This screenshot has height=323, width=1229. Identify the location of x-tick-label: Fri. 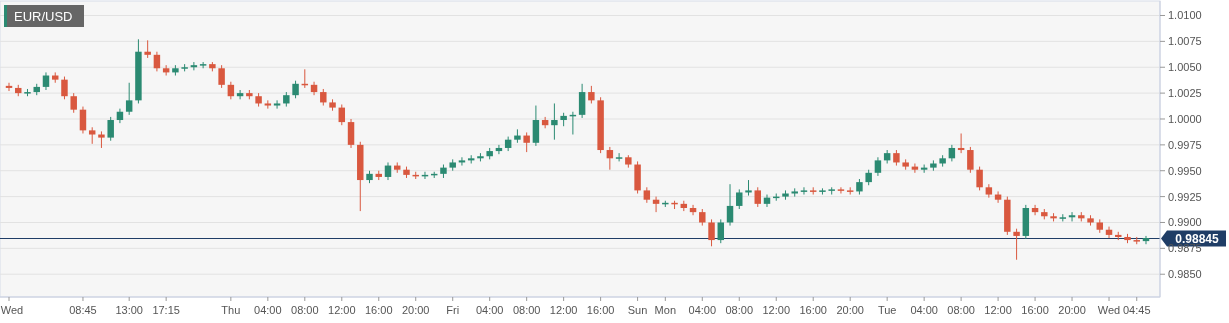
(453, 310).